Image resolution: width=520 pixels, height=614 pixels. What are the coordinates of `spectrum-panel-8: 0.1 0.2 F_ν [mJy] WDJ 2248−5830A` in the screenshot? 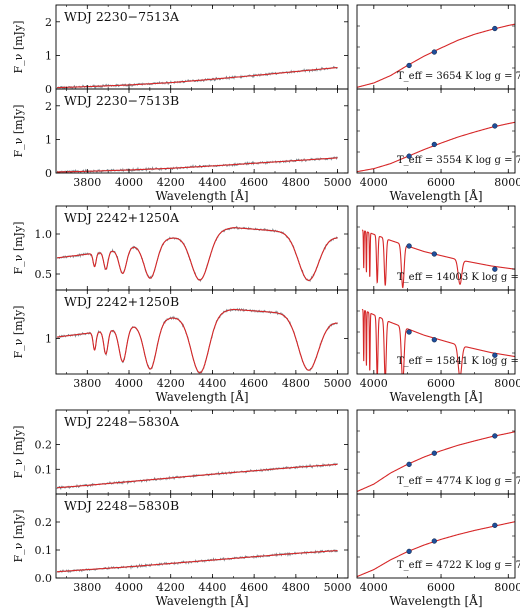 It's located at (180, 452).